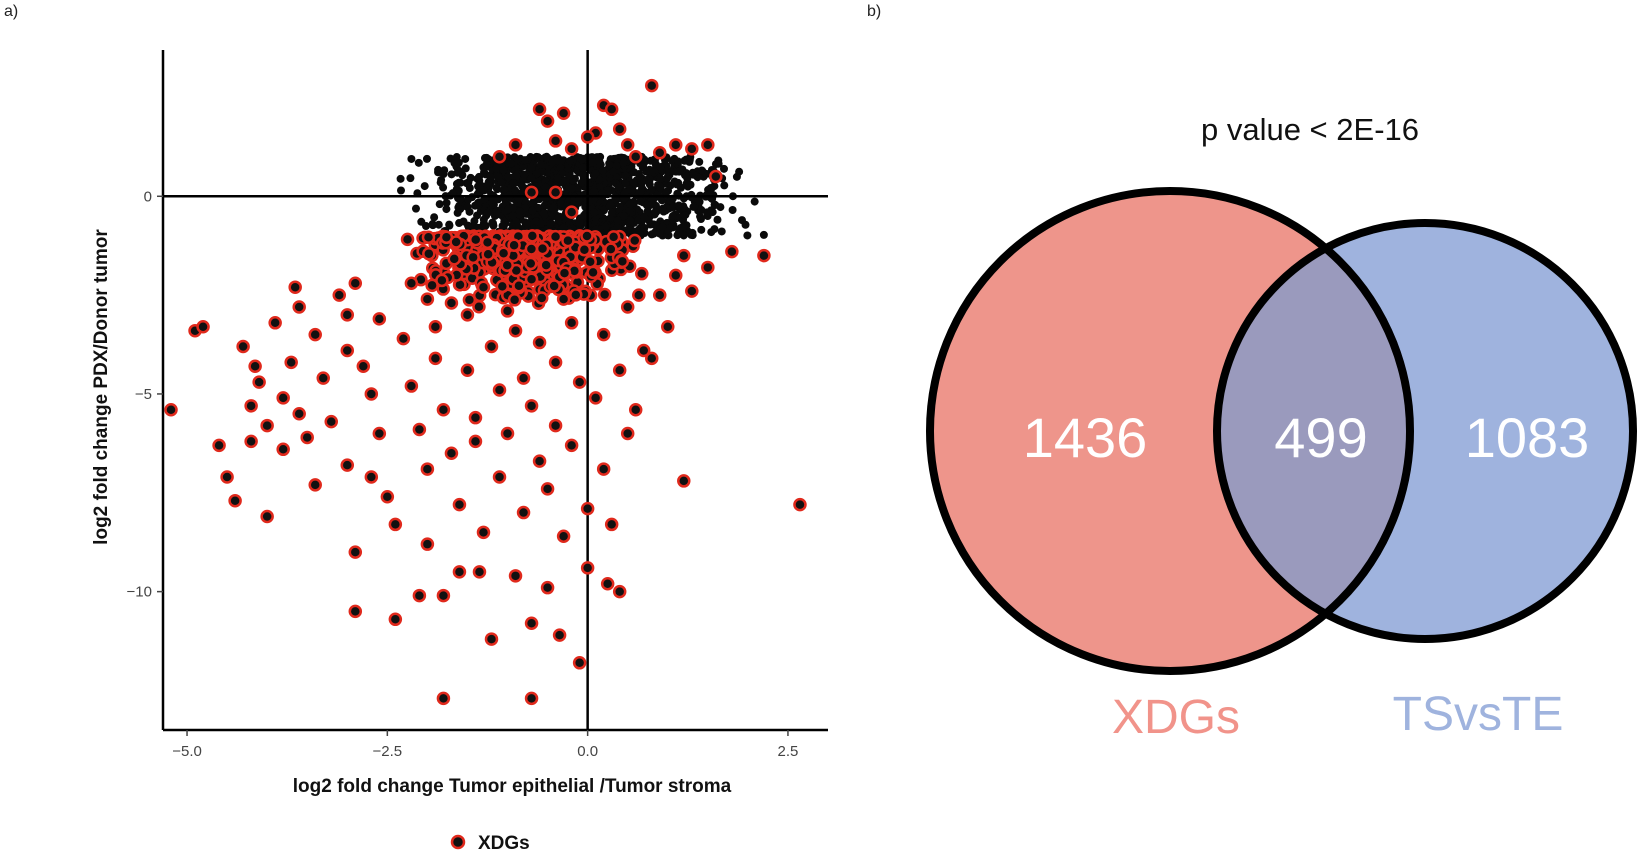 This screenshot has height=851, width=1650. Describe the element at coordinates (504, 842) in the screenshot. I see `legend-label: XDGs` at that location.